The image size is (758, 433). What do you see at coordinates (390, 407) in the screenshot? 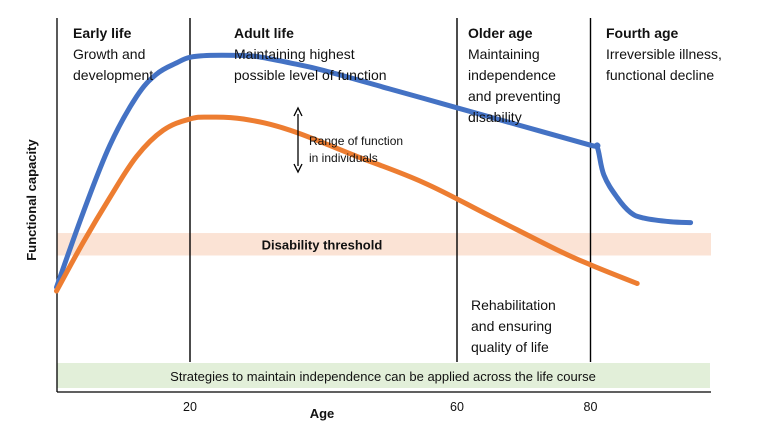
I see `x-tick-labels: 20 60 80` at bounding box center [390, 407].